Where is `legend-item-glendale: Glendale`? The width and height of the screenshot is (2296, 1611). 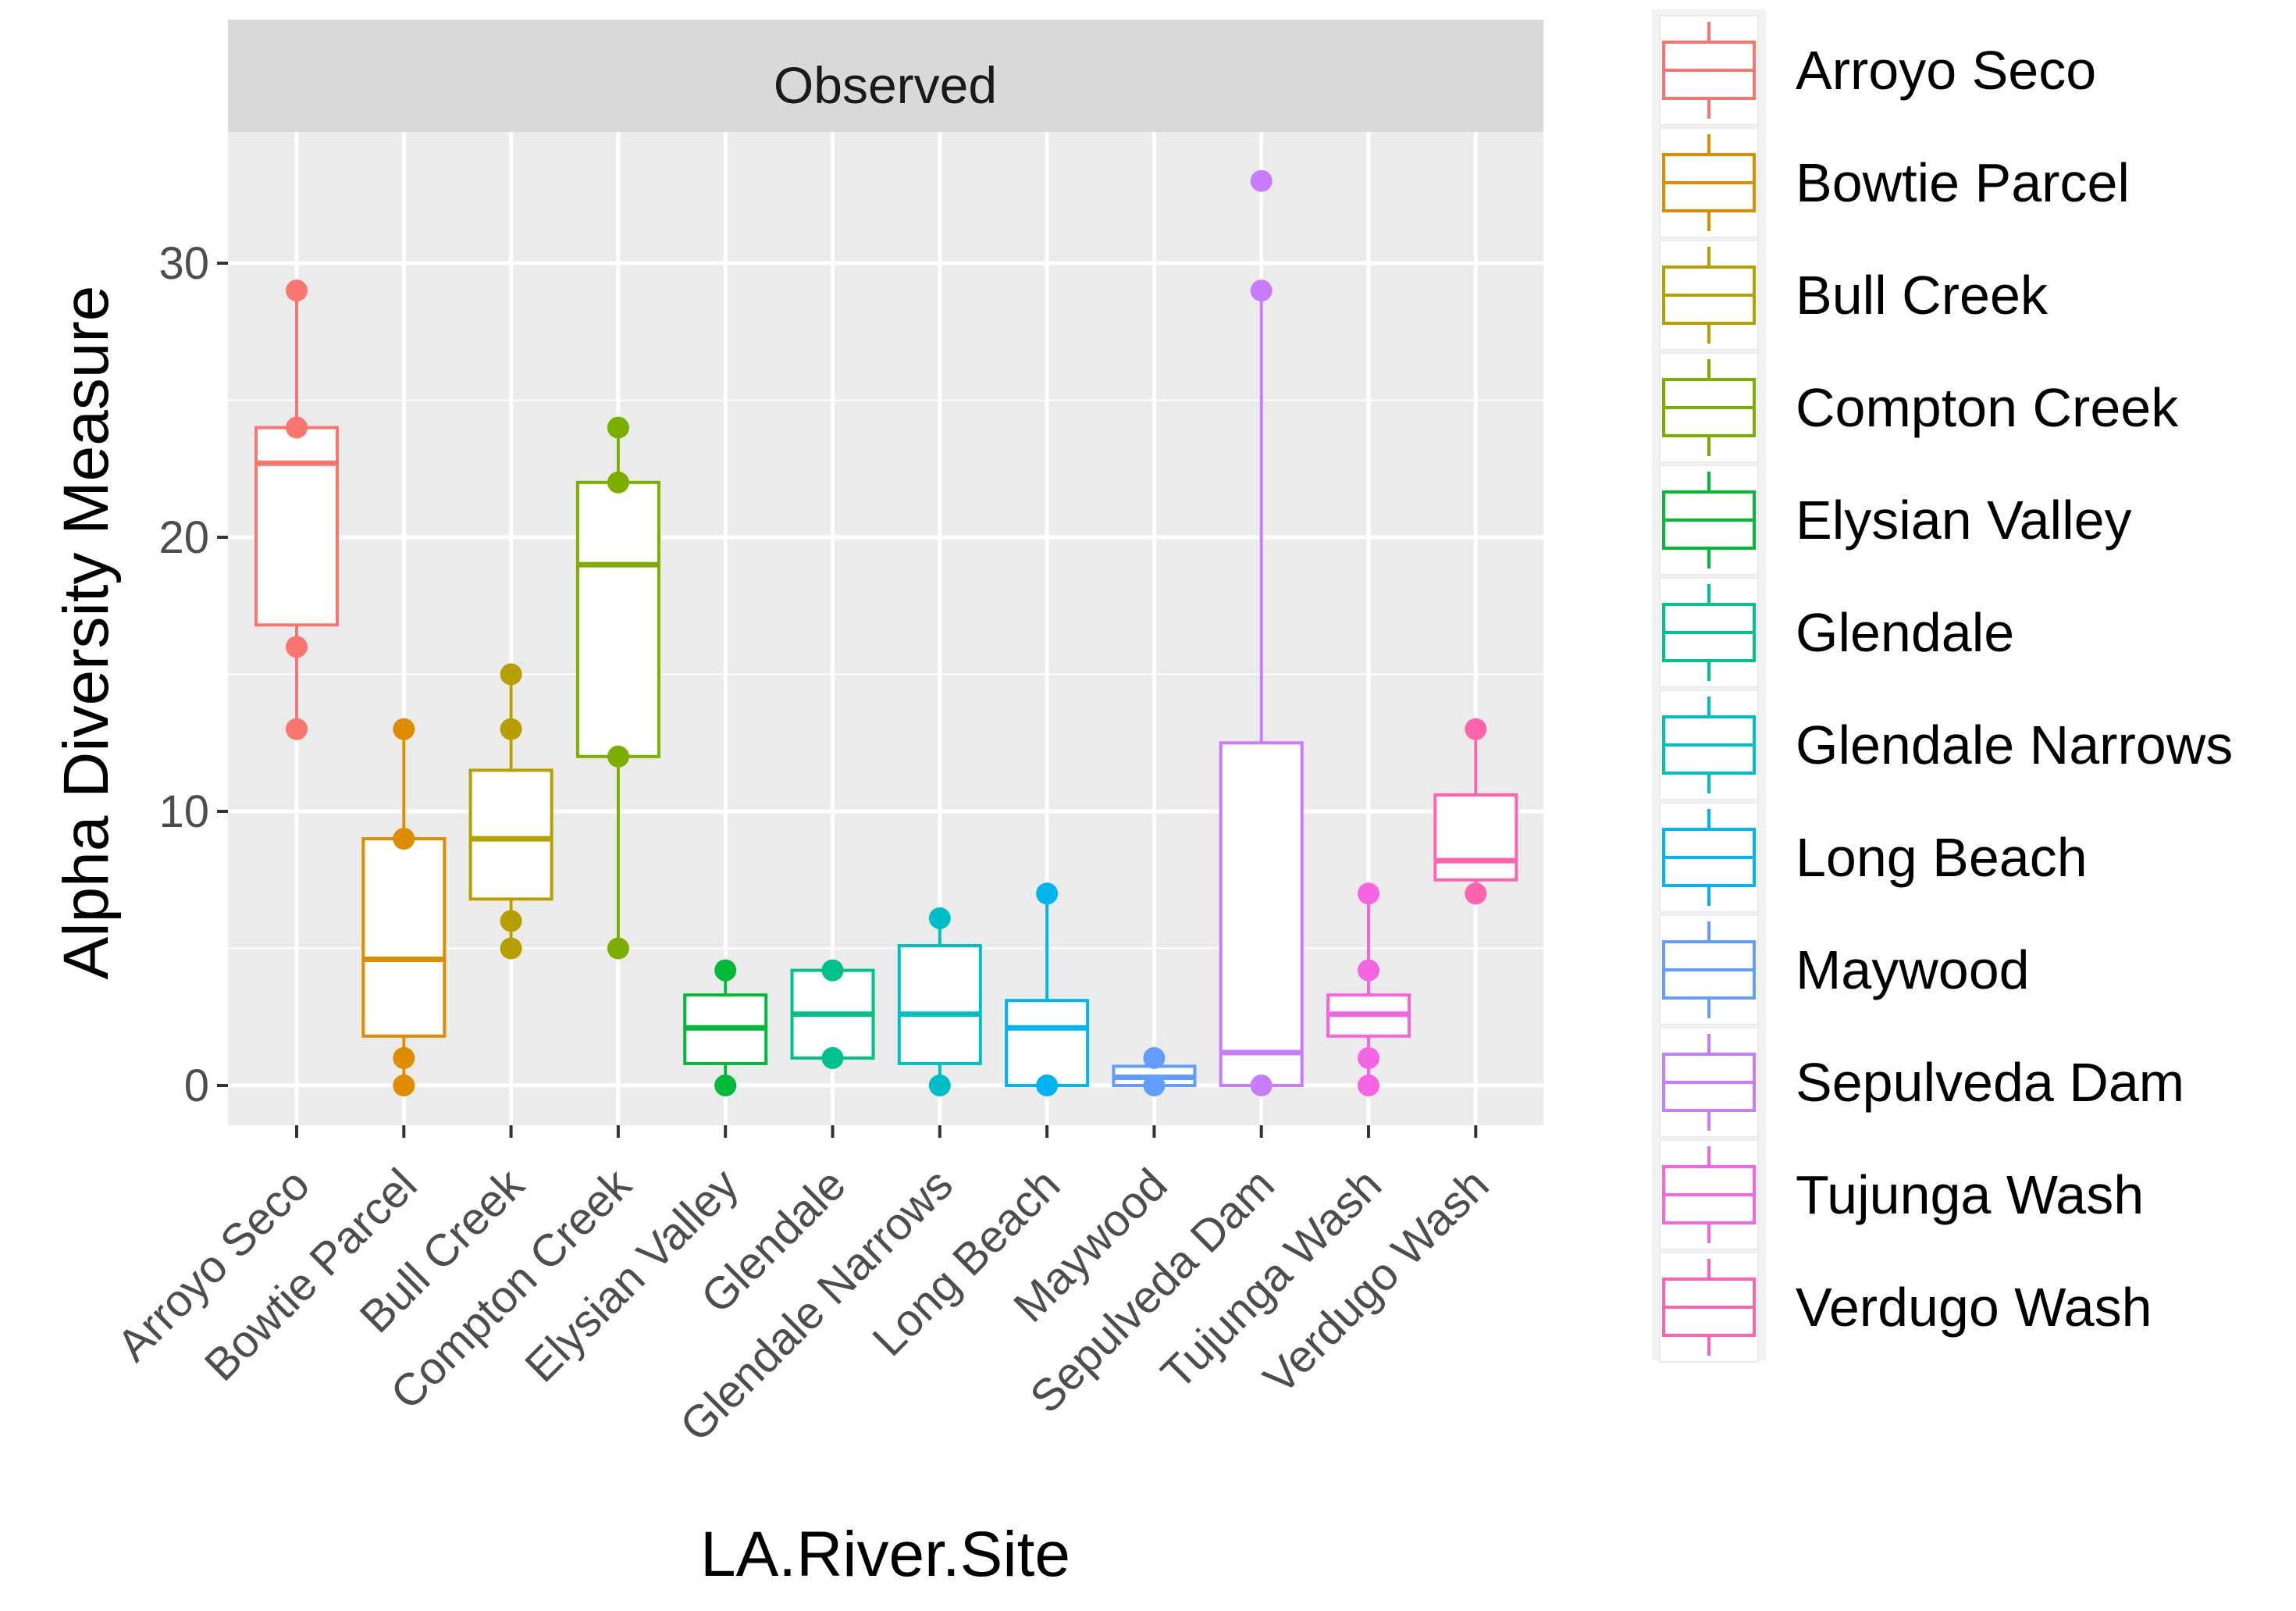
legend-item-glendale: Glendale is located at coordinates (1836, 632).